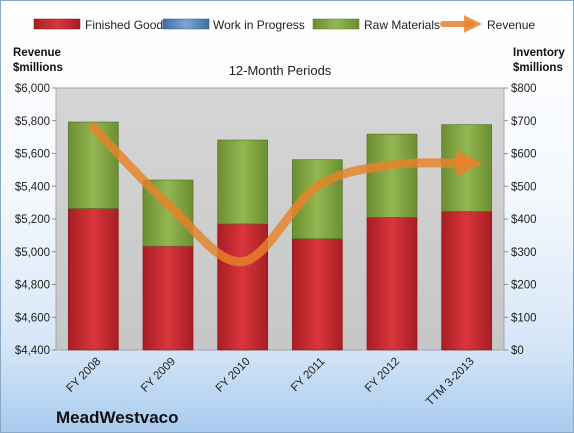  I want to click on legend-label-work-in-progress: Work in Progress, so click(259, 25).